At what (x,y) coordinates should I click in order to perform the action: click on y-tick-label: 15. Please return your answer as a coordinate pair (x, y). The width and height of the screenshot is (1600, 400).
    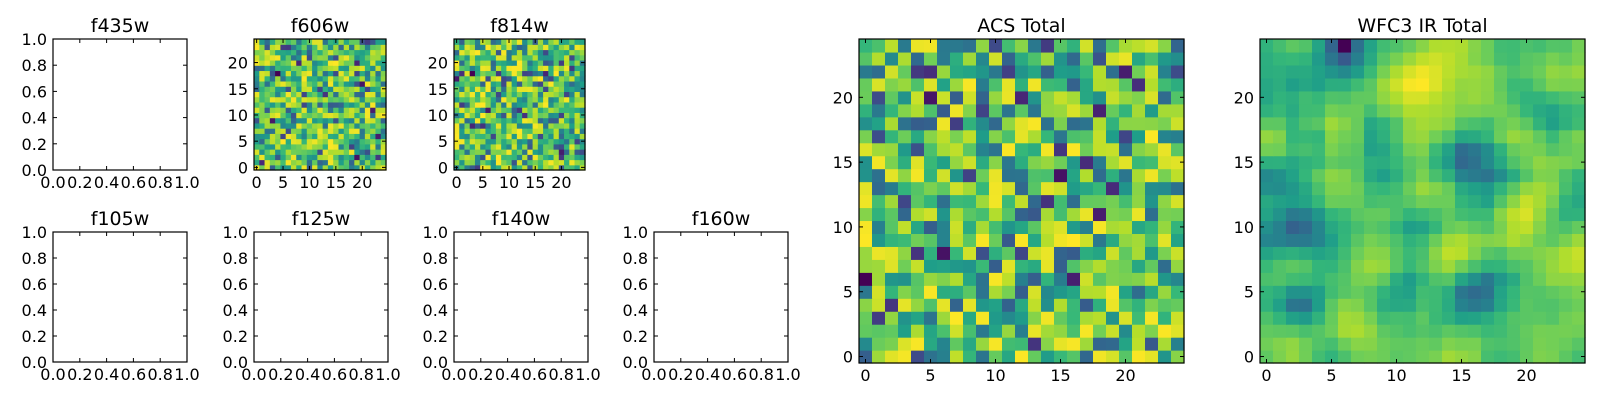
    Looking at the image, I should click on (1244, 162).